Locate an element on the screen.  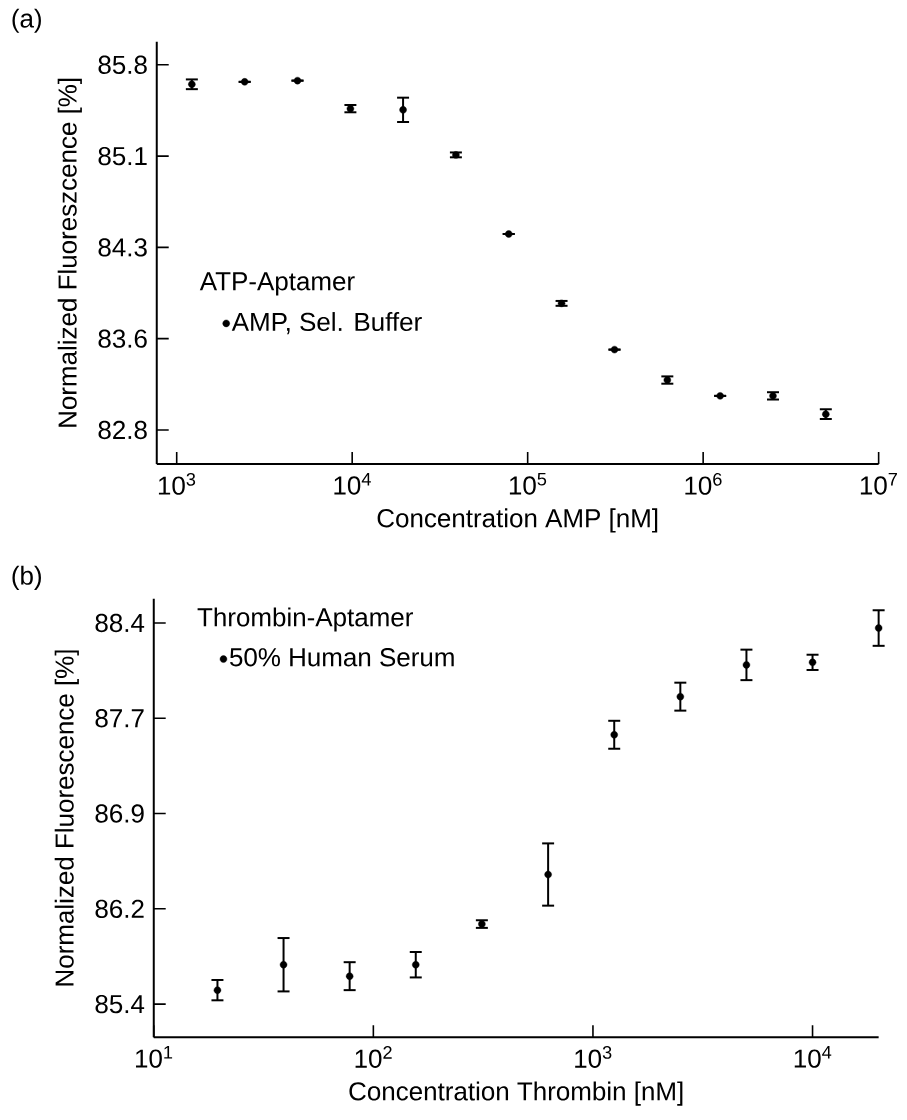
y-tick-label: 82.8 is located at coordinates (122, 430).